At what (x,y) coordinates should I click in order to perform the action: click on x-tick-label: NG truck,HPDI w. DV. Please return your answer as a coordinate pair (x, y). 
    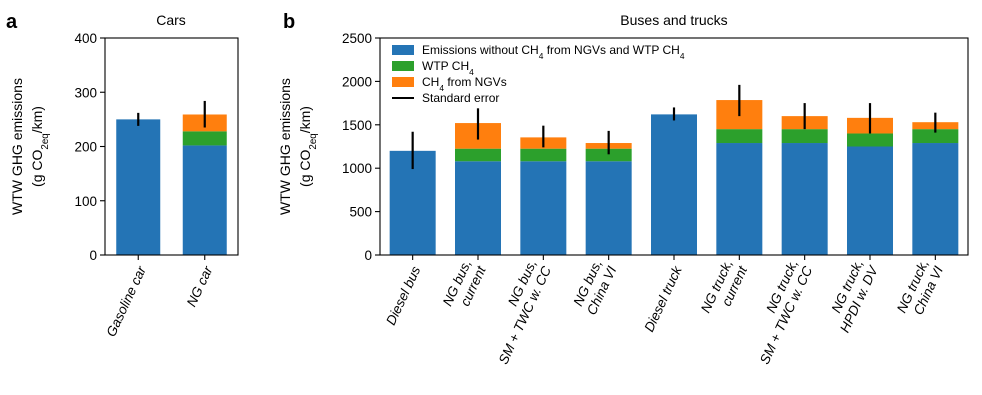
    Looking at the image, I should click on (852, 294).